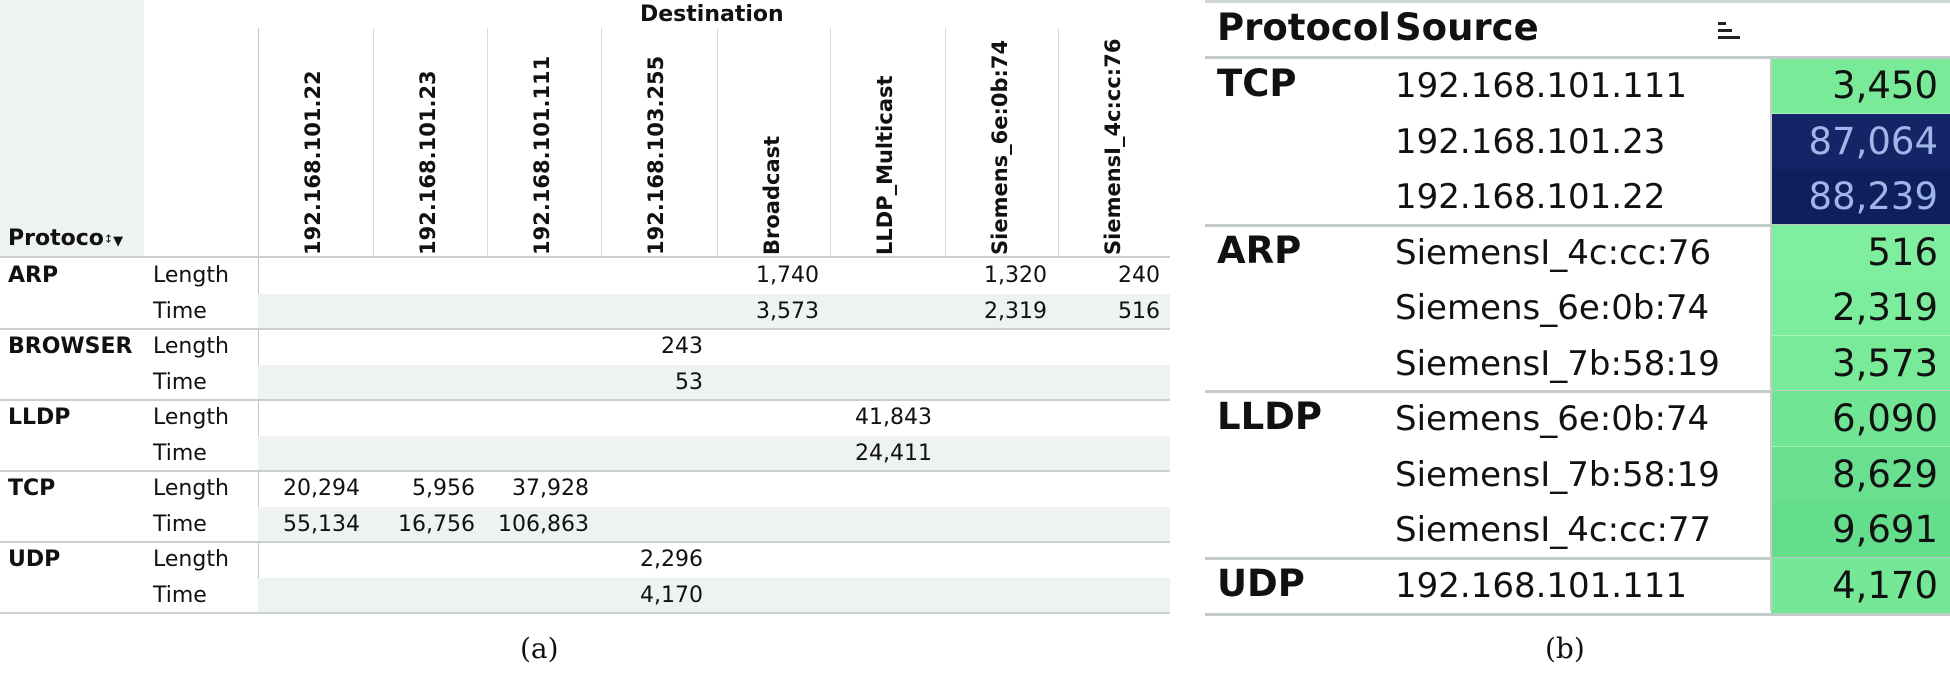  I want to click on value-cell: 8,629, so click(1860, 474).